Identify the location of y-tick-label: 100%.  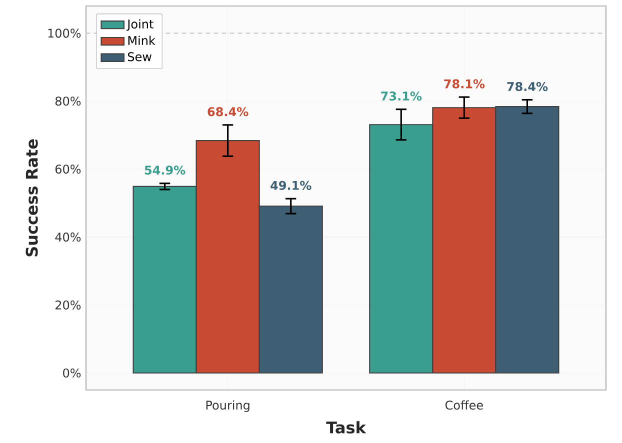
(64, 33).